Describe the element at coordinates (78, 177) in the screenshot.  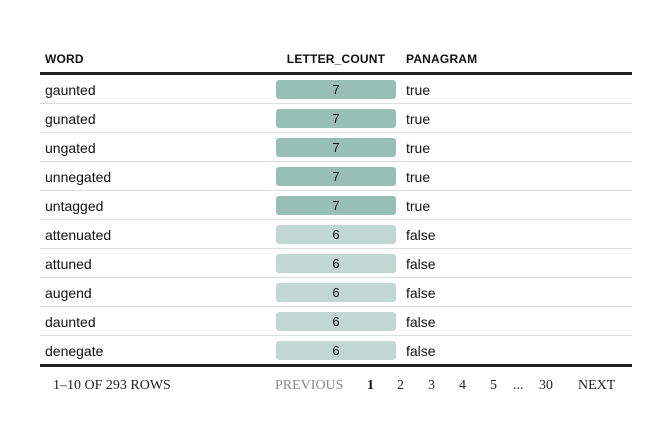
I see `word-cell: unnegated` at that location.